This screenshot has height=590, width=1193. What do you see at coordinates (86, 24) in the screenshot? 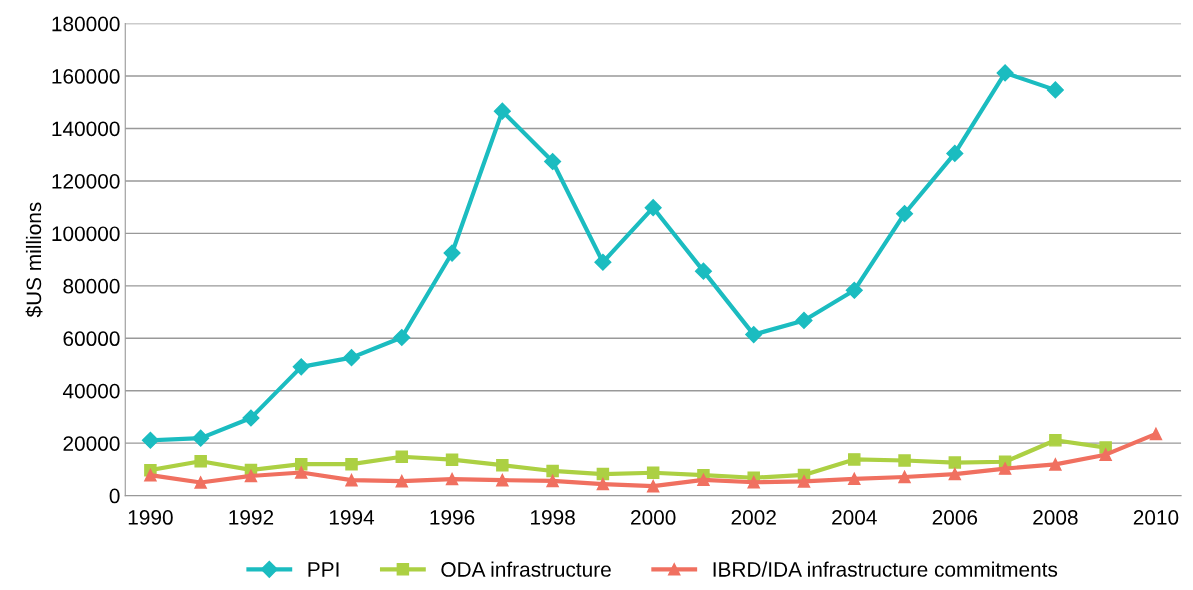
I see `y-tick-label: 180000` at bounding box center [86, 24].